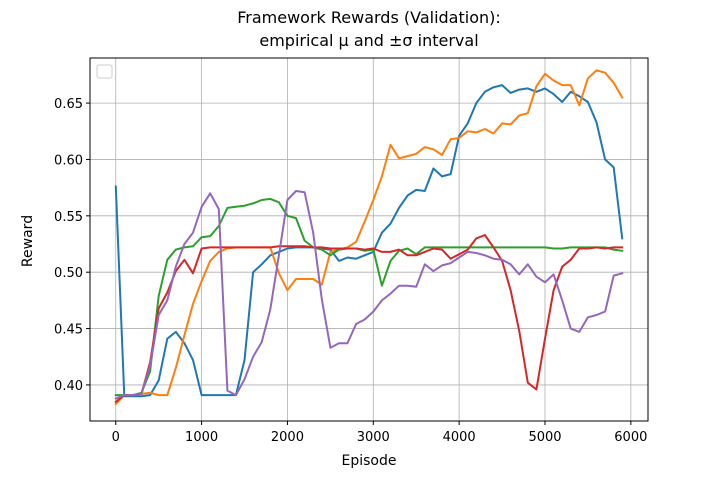 The image size is (720, 480). I want to click on y-tick-label: 0.65, so click(68, 104).